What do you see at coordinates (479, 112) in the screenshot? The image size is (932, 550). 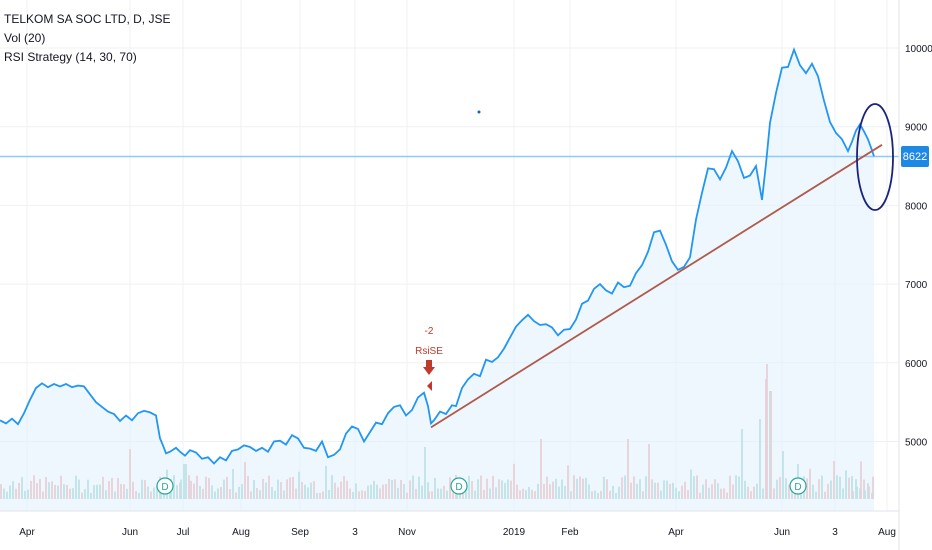 I see `cursor-dot` at bounding box center [479, 112].